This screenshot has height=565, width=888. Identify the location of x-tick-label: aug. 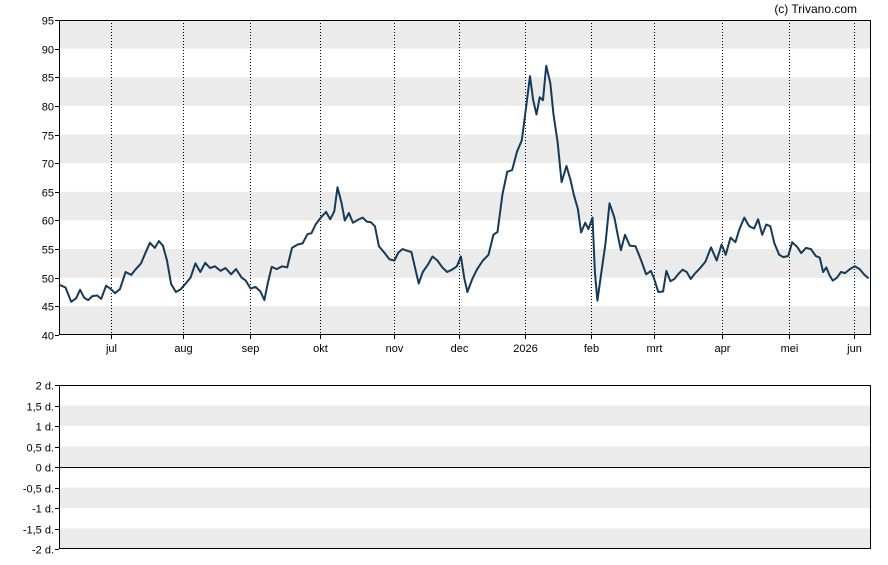
(183, 349).